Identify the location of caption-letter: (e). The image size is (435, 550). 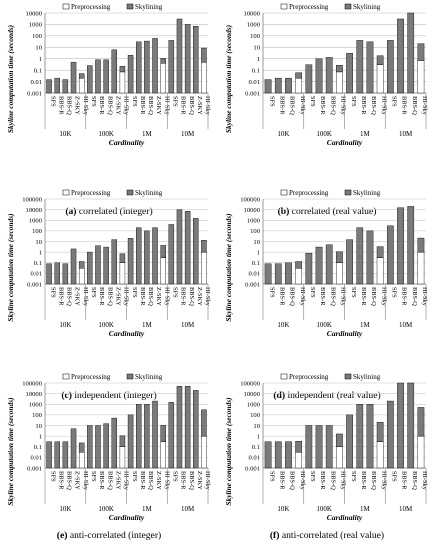
(62, 535).